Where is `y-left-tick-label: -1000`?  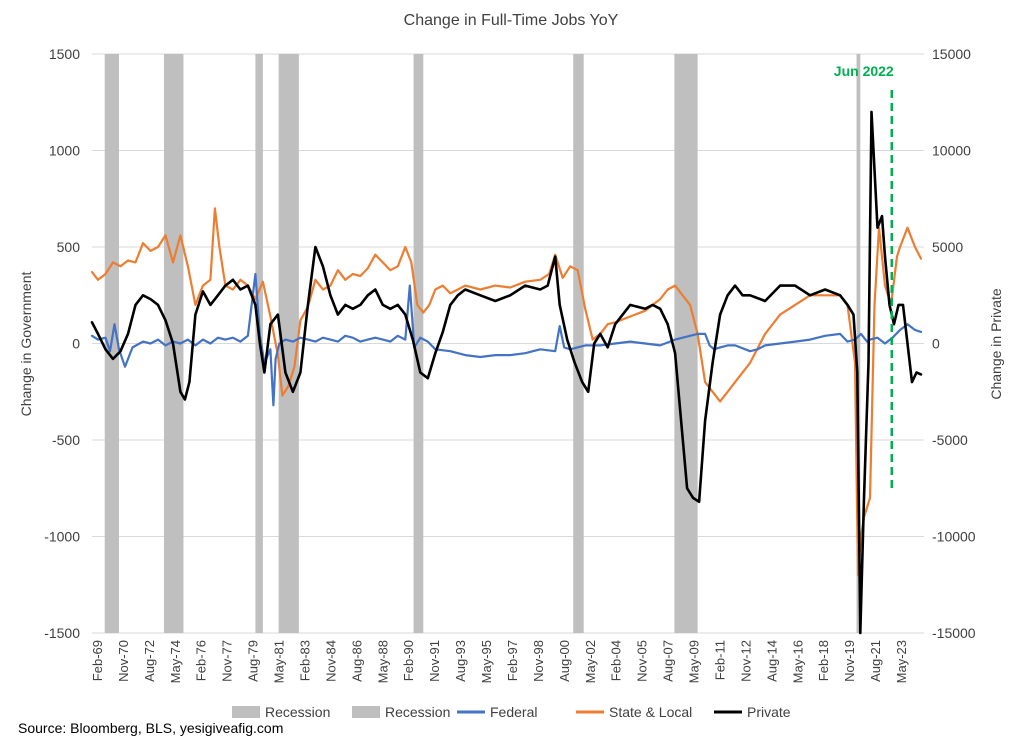
y-left-tick-label: -1000 is located at coordinates (62, 537).